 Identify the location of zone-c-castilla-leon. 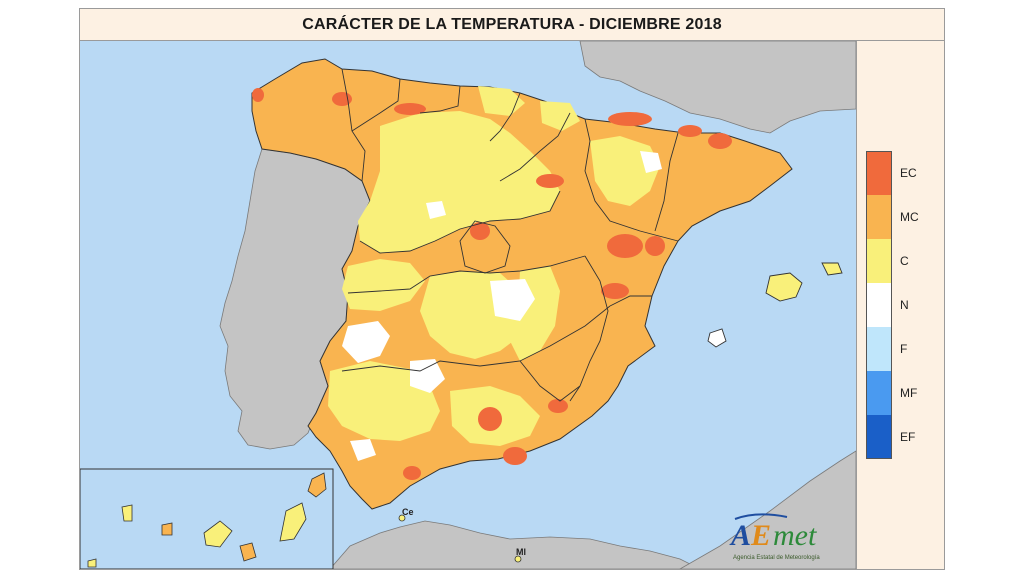
(459, 182).